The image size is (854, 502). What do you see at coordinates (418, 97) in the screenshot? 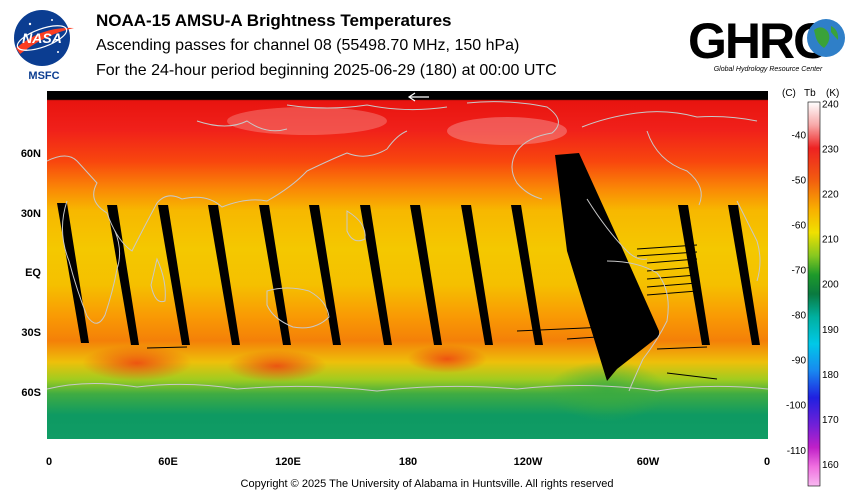
I see `arrow-left-icon` at bounding box center [418, 97].